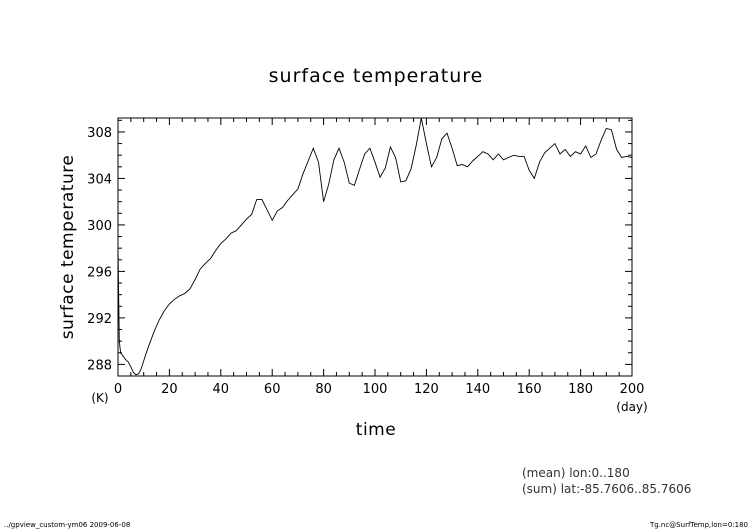 This screenshot has height=532, width=752. Describe the element at coordinates (99, 398) in the screenshot. I see `y-unit-label: (K)` at that location.